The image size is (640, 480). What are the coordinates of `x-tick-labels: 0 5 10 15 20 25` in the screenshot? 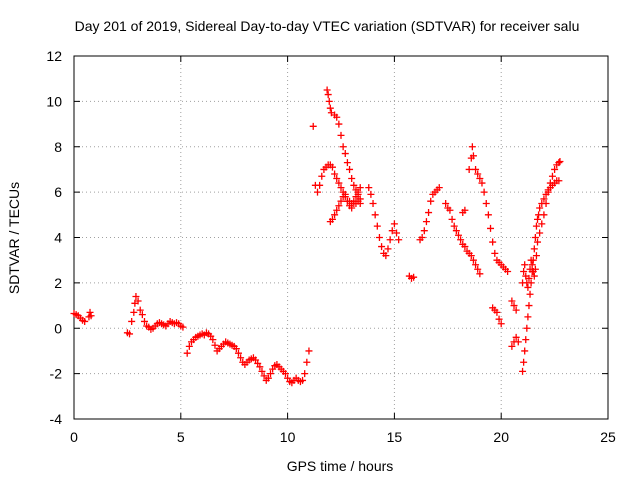 It's located at (343, 437).